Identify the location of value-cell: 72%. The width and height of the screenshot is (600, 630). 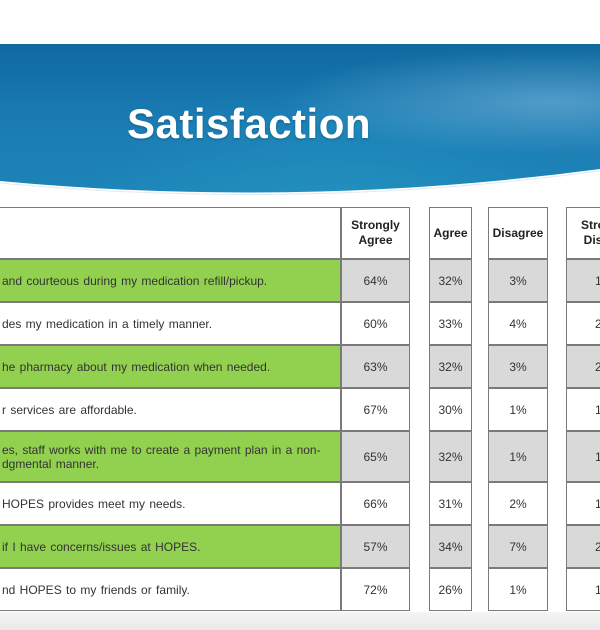
(375, 589).